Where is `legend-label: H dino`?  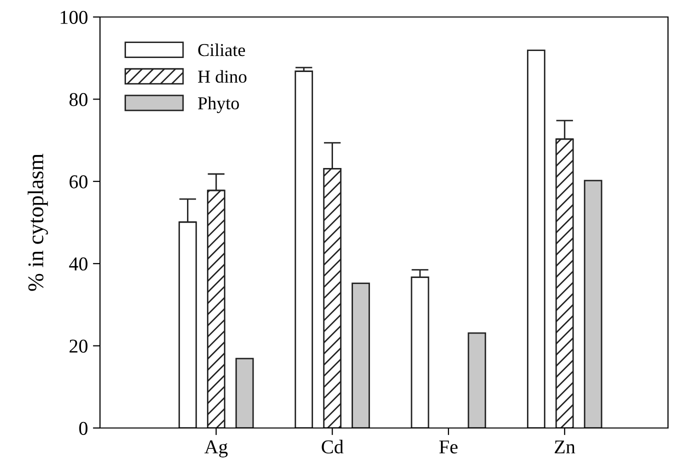
legend-label: H dino is located at coordinates (222, 76).